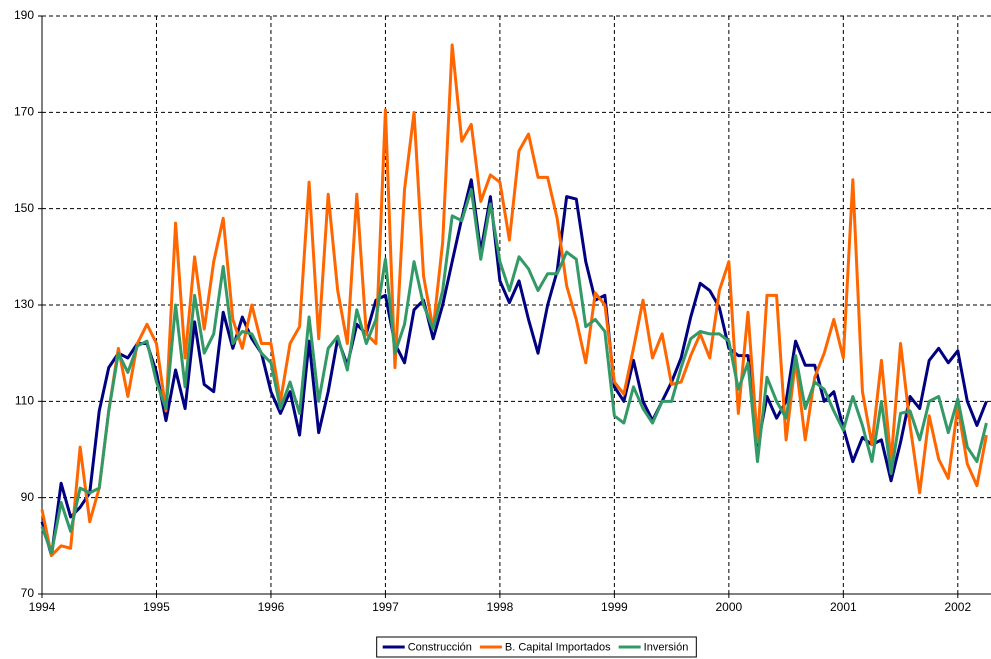 This screenshot has width=991, height=659. What do you see at coordinates (843, 607) in the screenshot?
I see `x-tick-label: 2001` at bounding box center [843, 607].